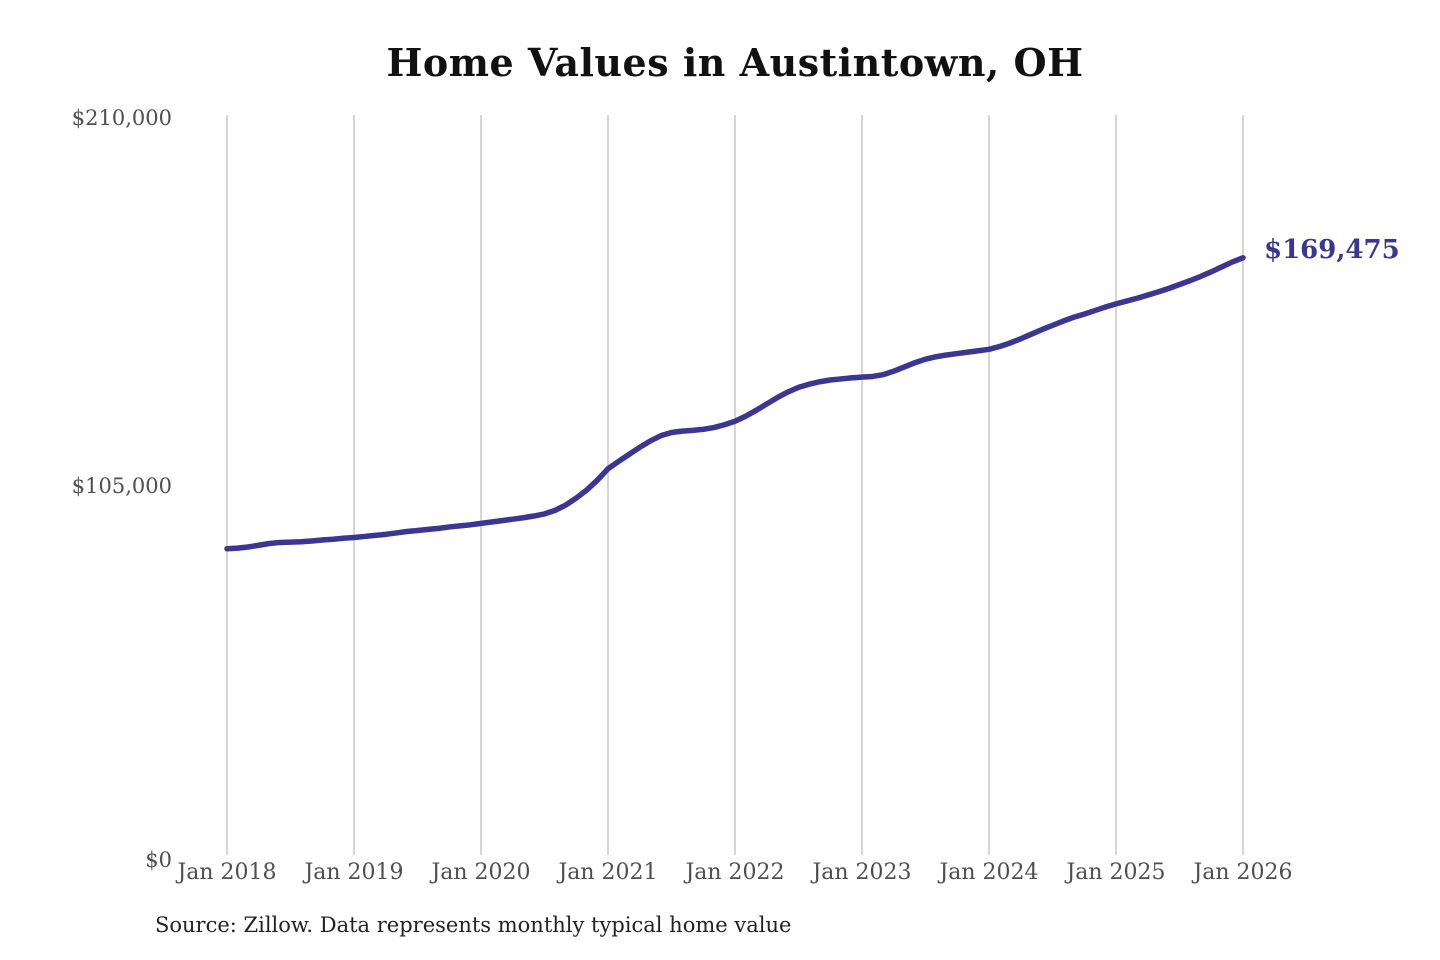  What do you see at coordinates (735, 872) in the screenshot?
I see `x-axis-tick-label-jan-2022: Jan 2022` at bounding box center [735, 872].